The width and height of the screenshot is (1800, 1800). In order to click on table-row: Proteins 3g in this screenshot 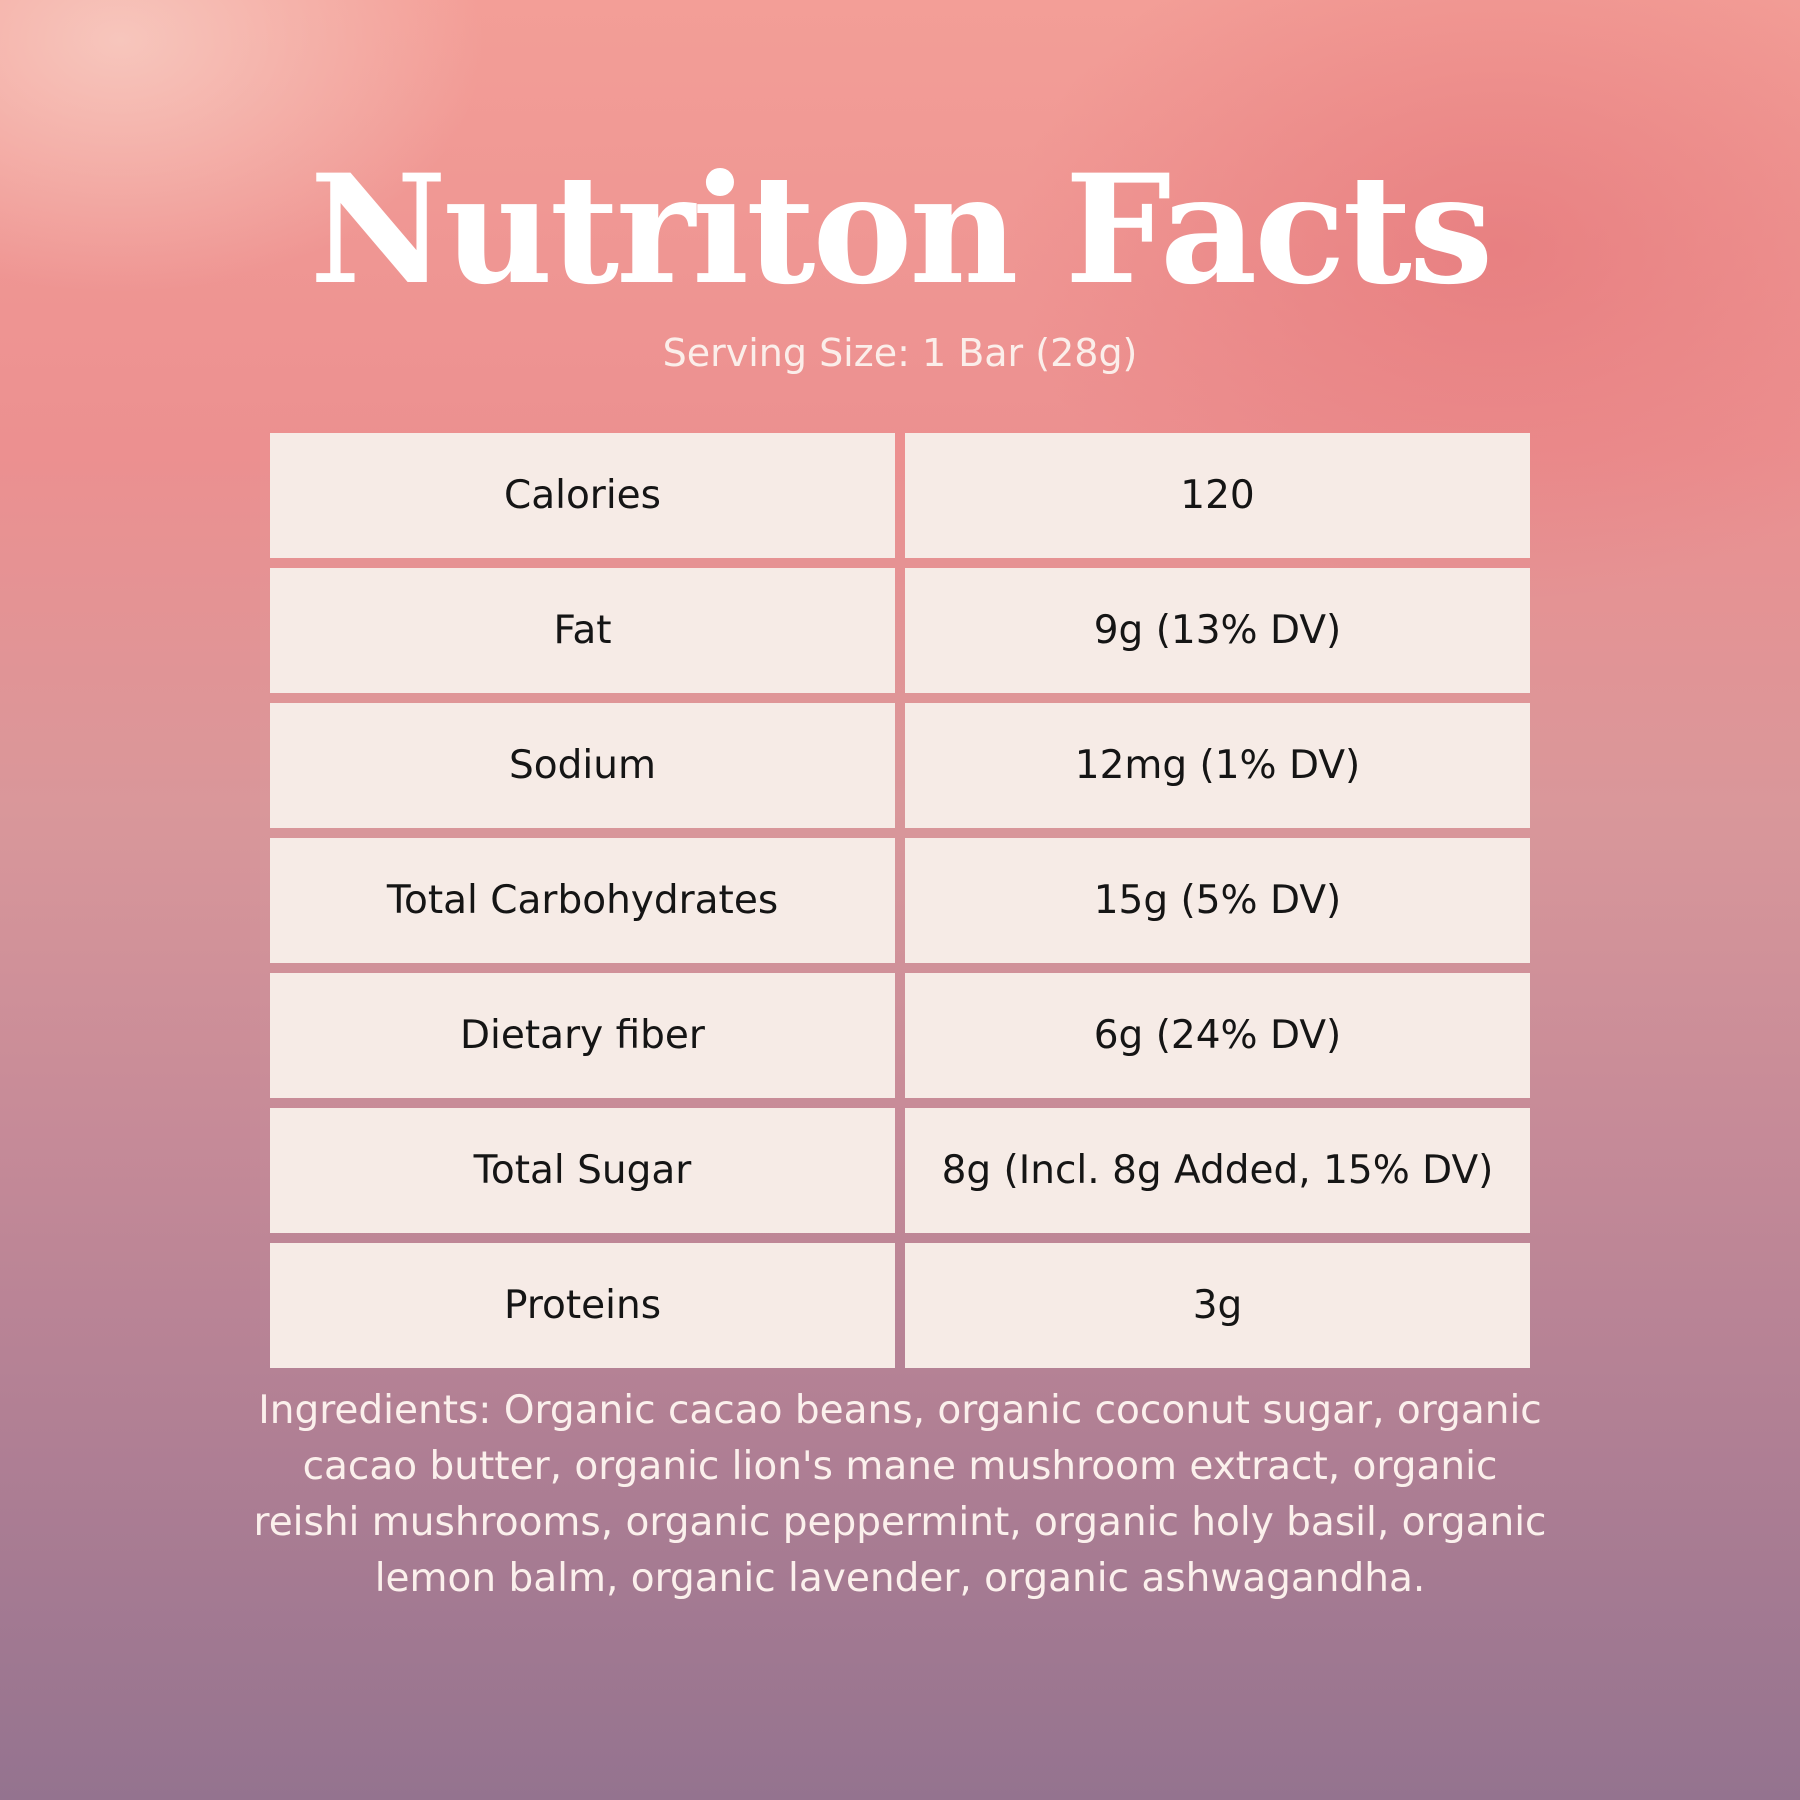, I will do `click(900, 1305)`.